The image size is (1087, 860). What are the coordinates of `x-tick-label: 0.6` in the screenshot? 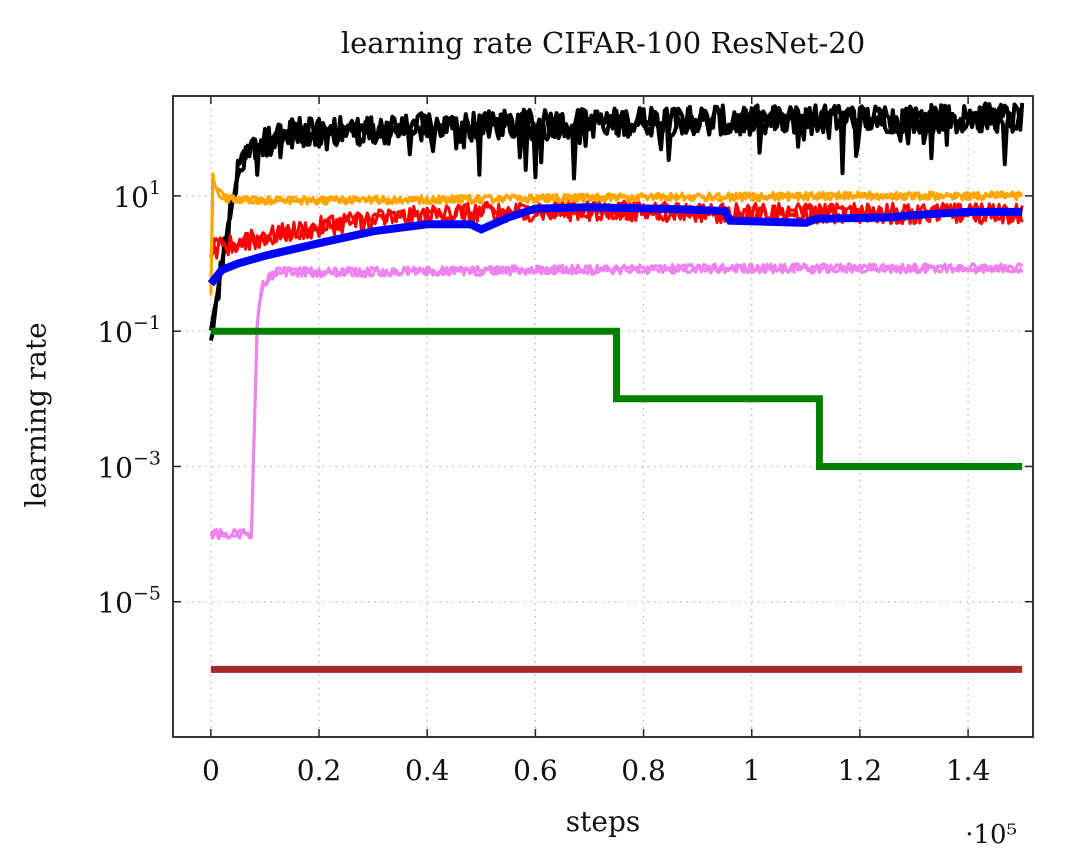 It's located at (535, 770).